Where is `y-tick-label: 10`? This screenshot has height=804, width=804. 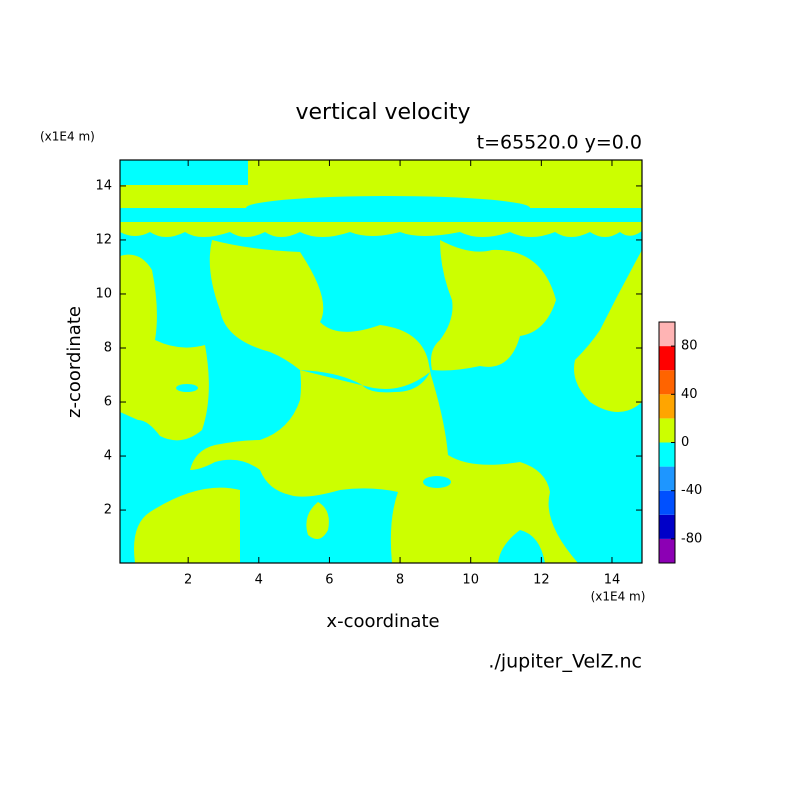 y-tick-label: 10 is located at coordinates (103, 293).